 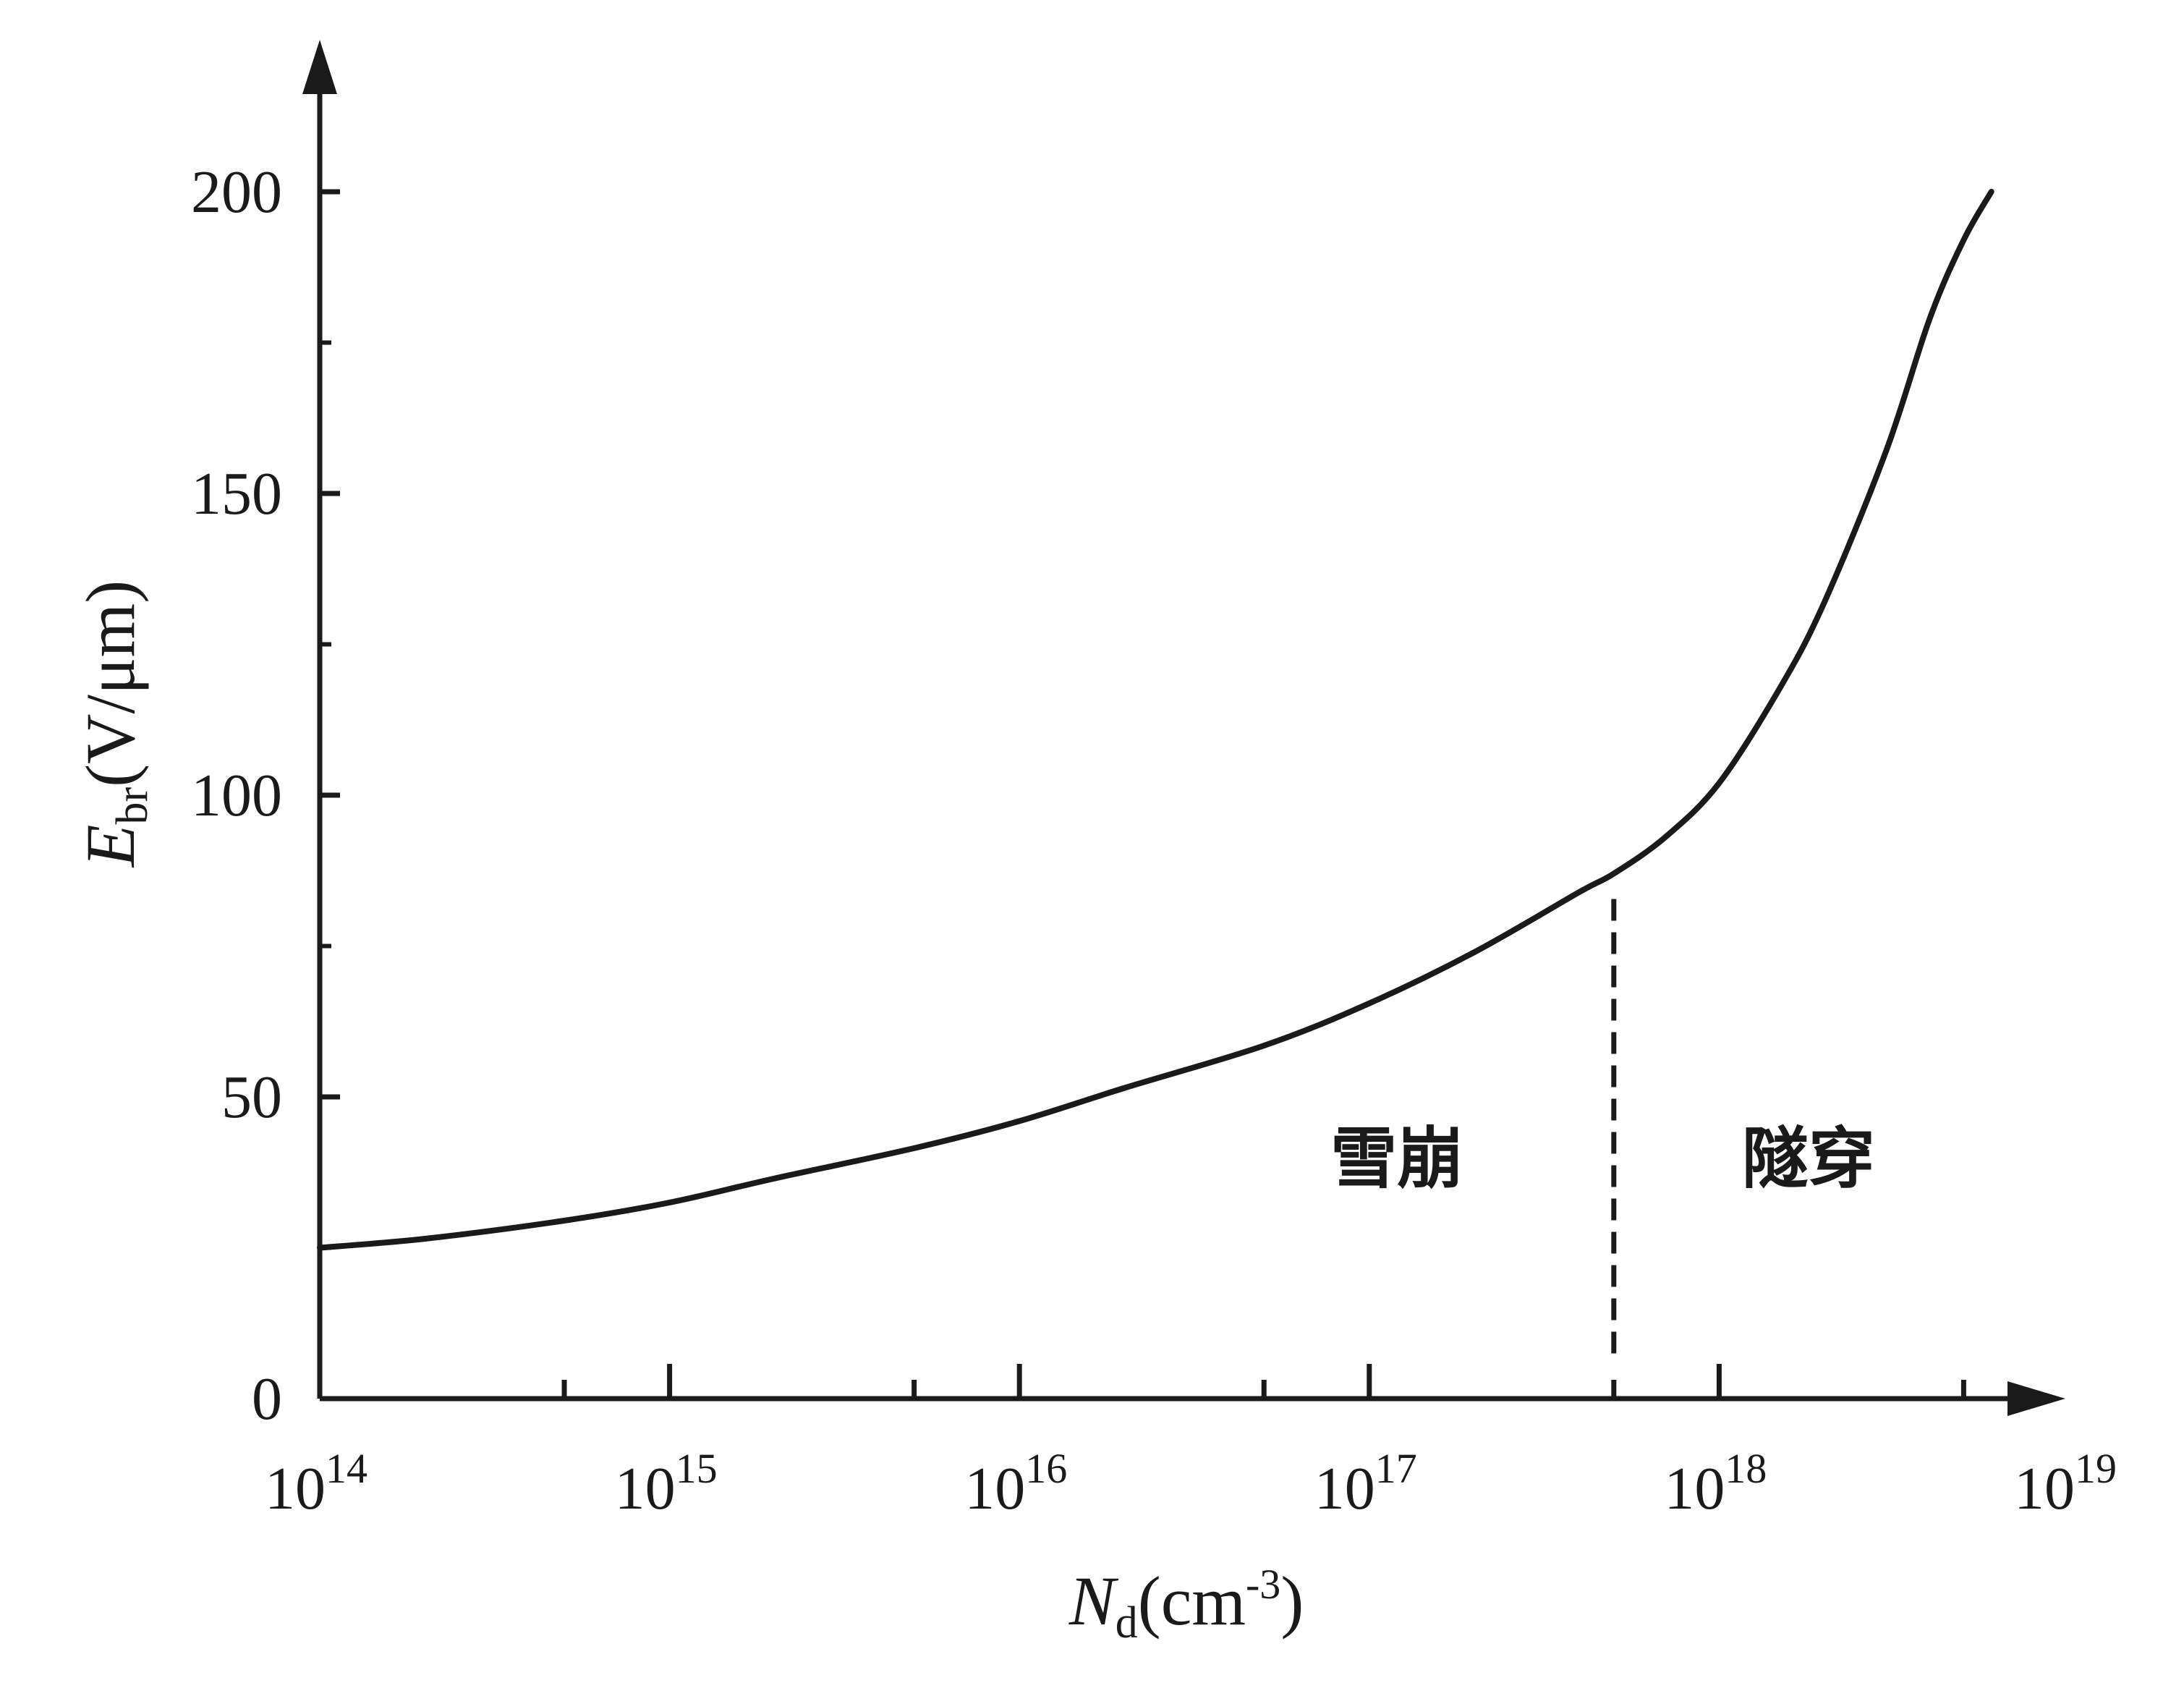 I want to click on y-axis-title: Ebr(V/μm), so click(x=114, y=724).